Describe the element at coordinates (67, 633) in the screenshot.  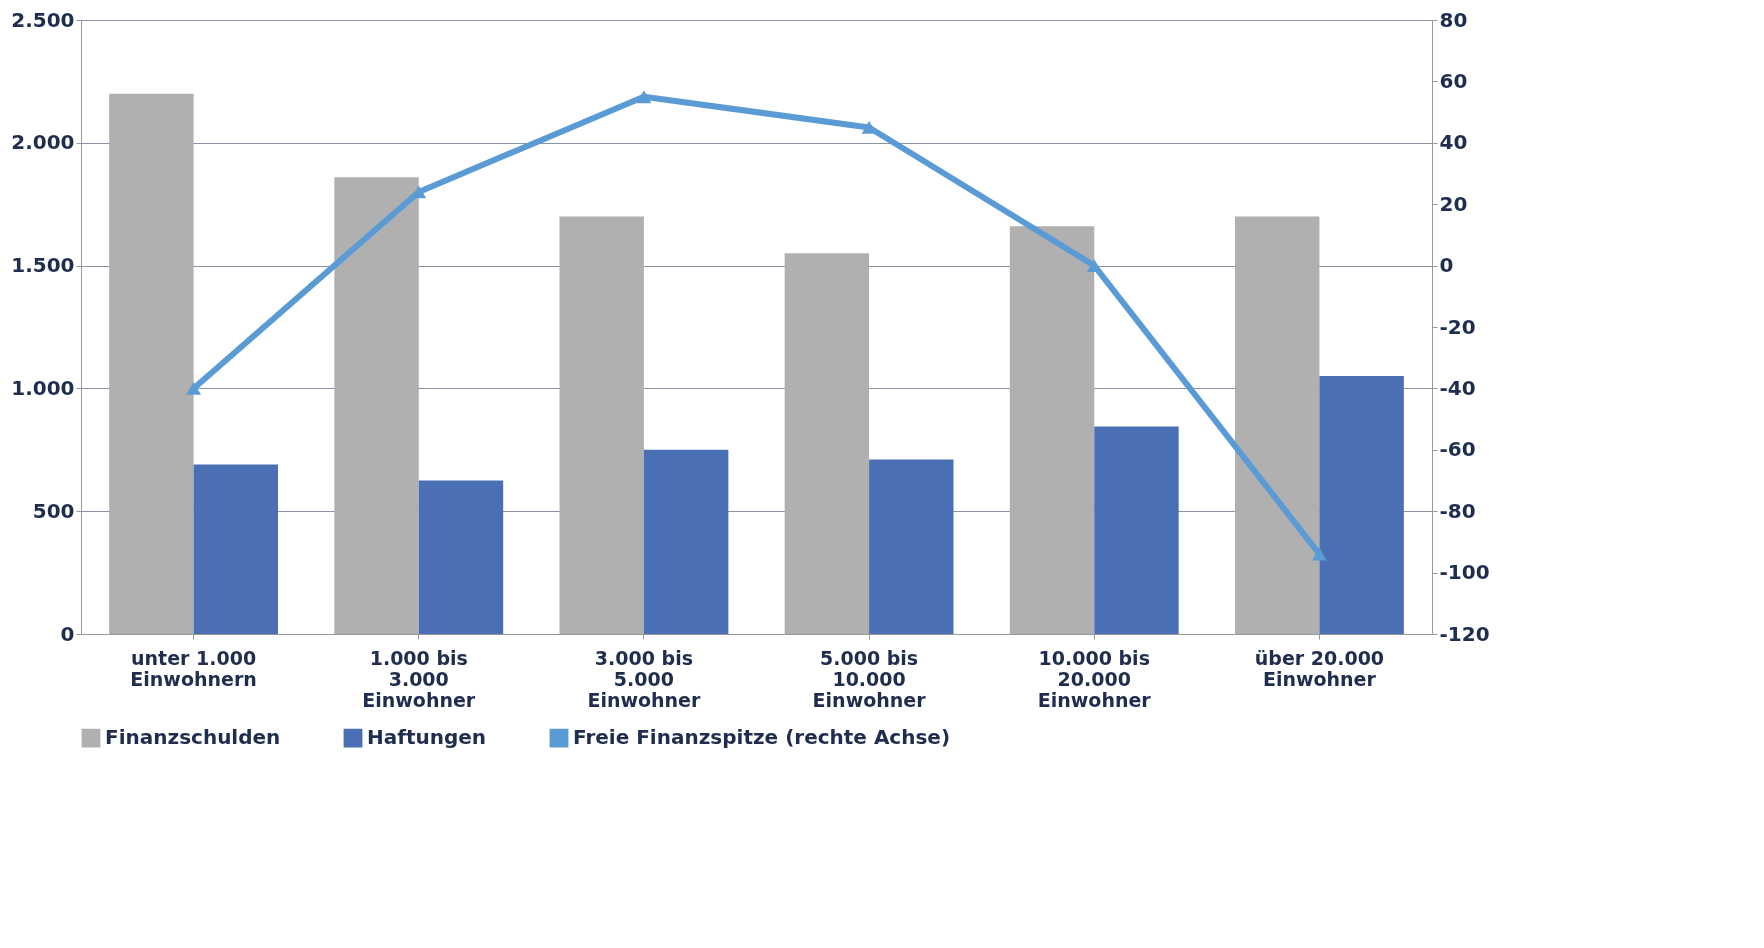
I see `y-tick-label: 0` at that location.